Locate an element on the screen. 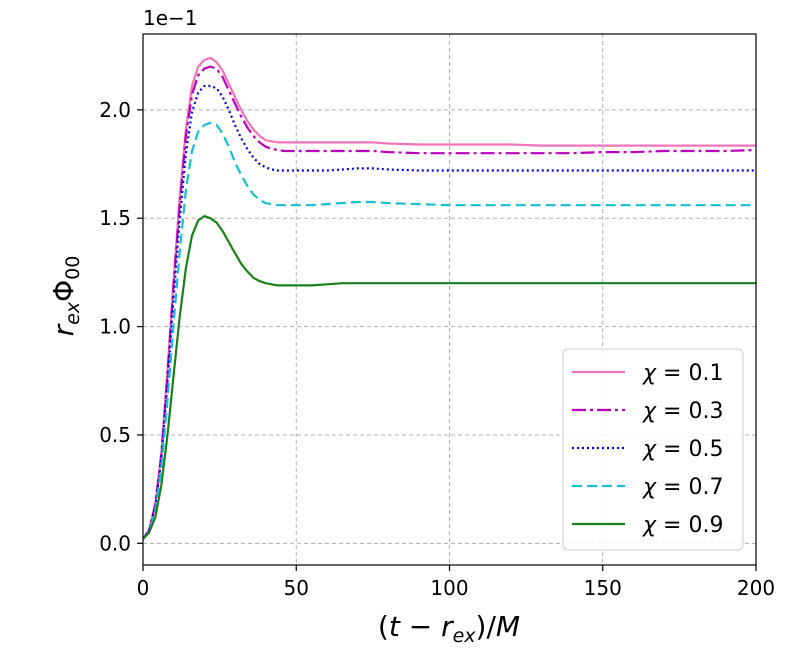 The width and height of the screenshot is (797, 664). y-label-r: r is located at coordinates (63, 329).